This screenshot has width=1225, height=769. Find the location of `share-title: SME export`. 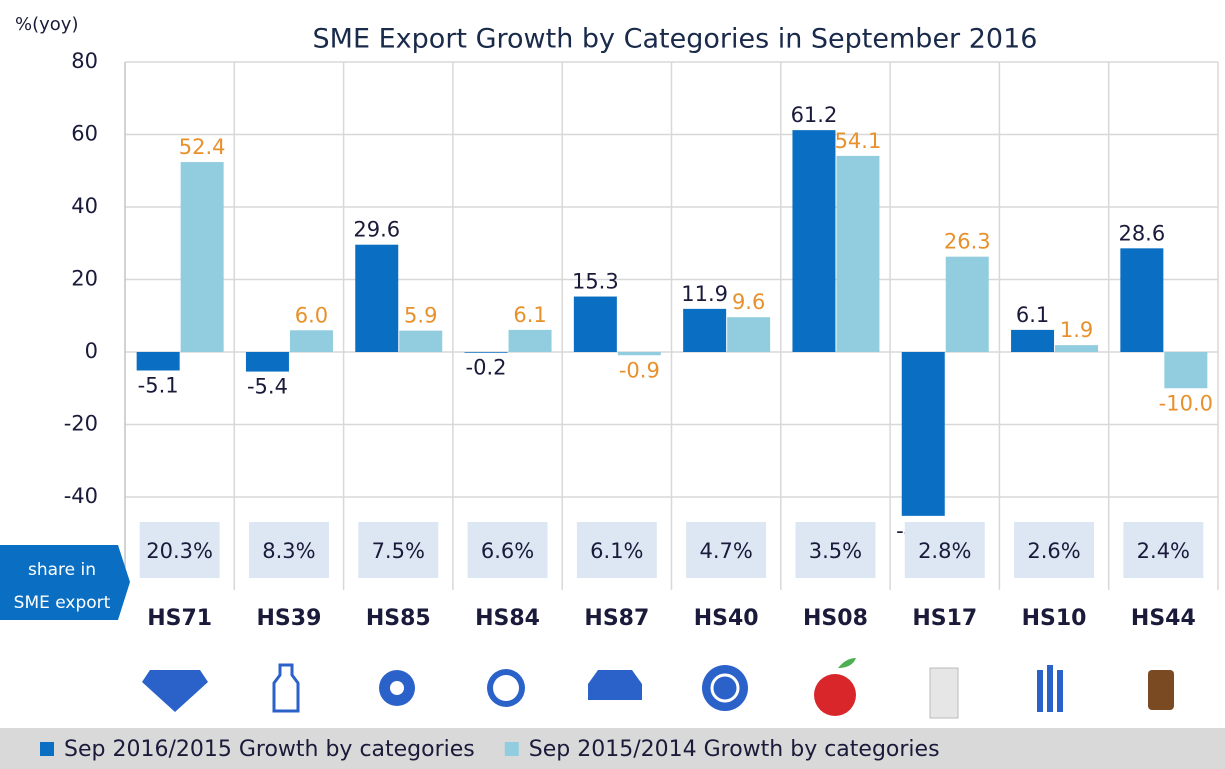

share-title: SME export is located at coordinates (62, 603).